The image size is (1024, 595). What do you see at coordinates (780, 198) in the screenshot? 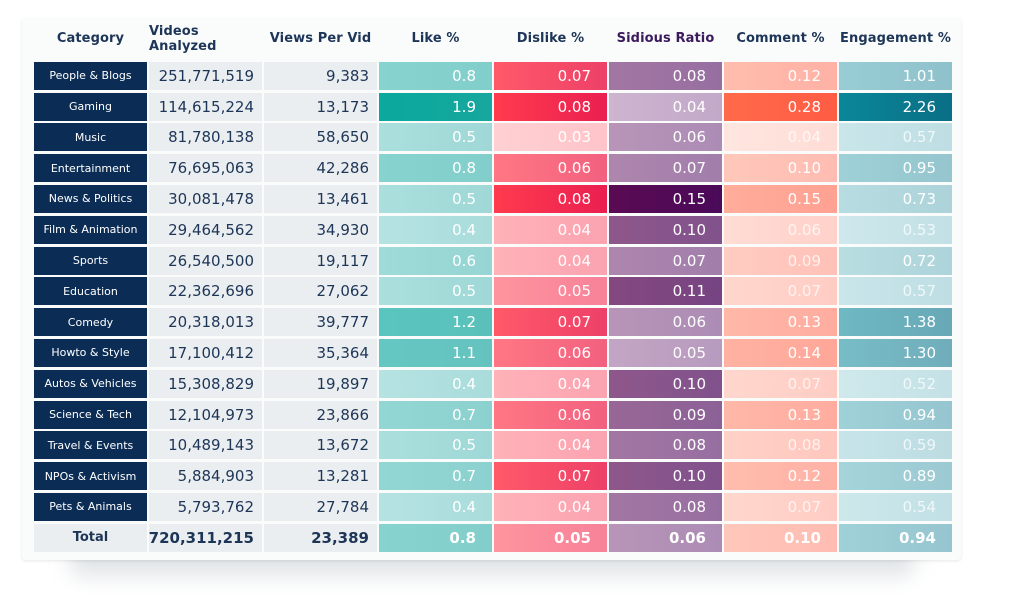
I see `comment-cell: 0.15` at bounding box center [780, 198].